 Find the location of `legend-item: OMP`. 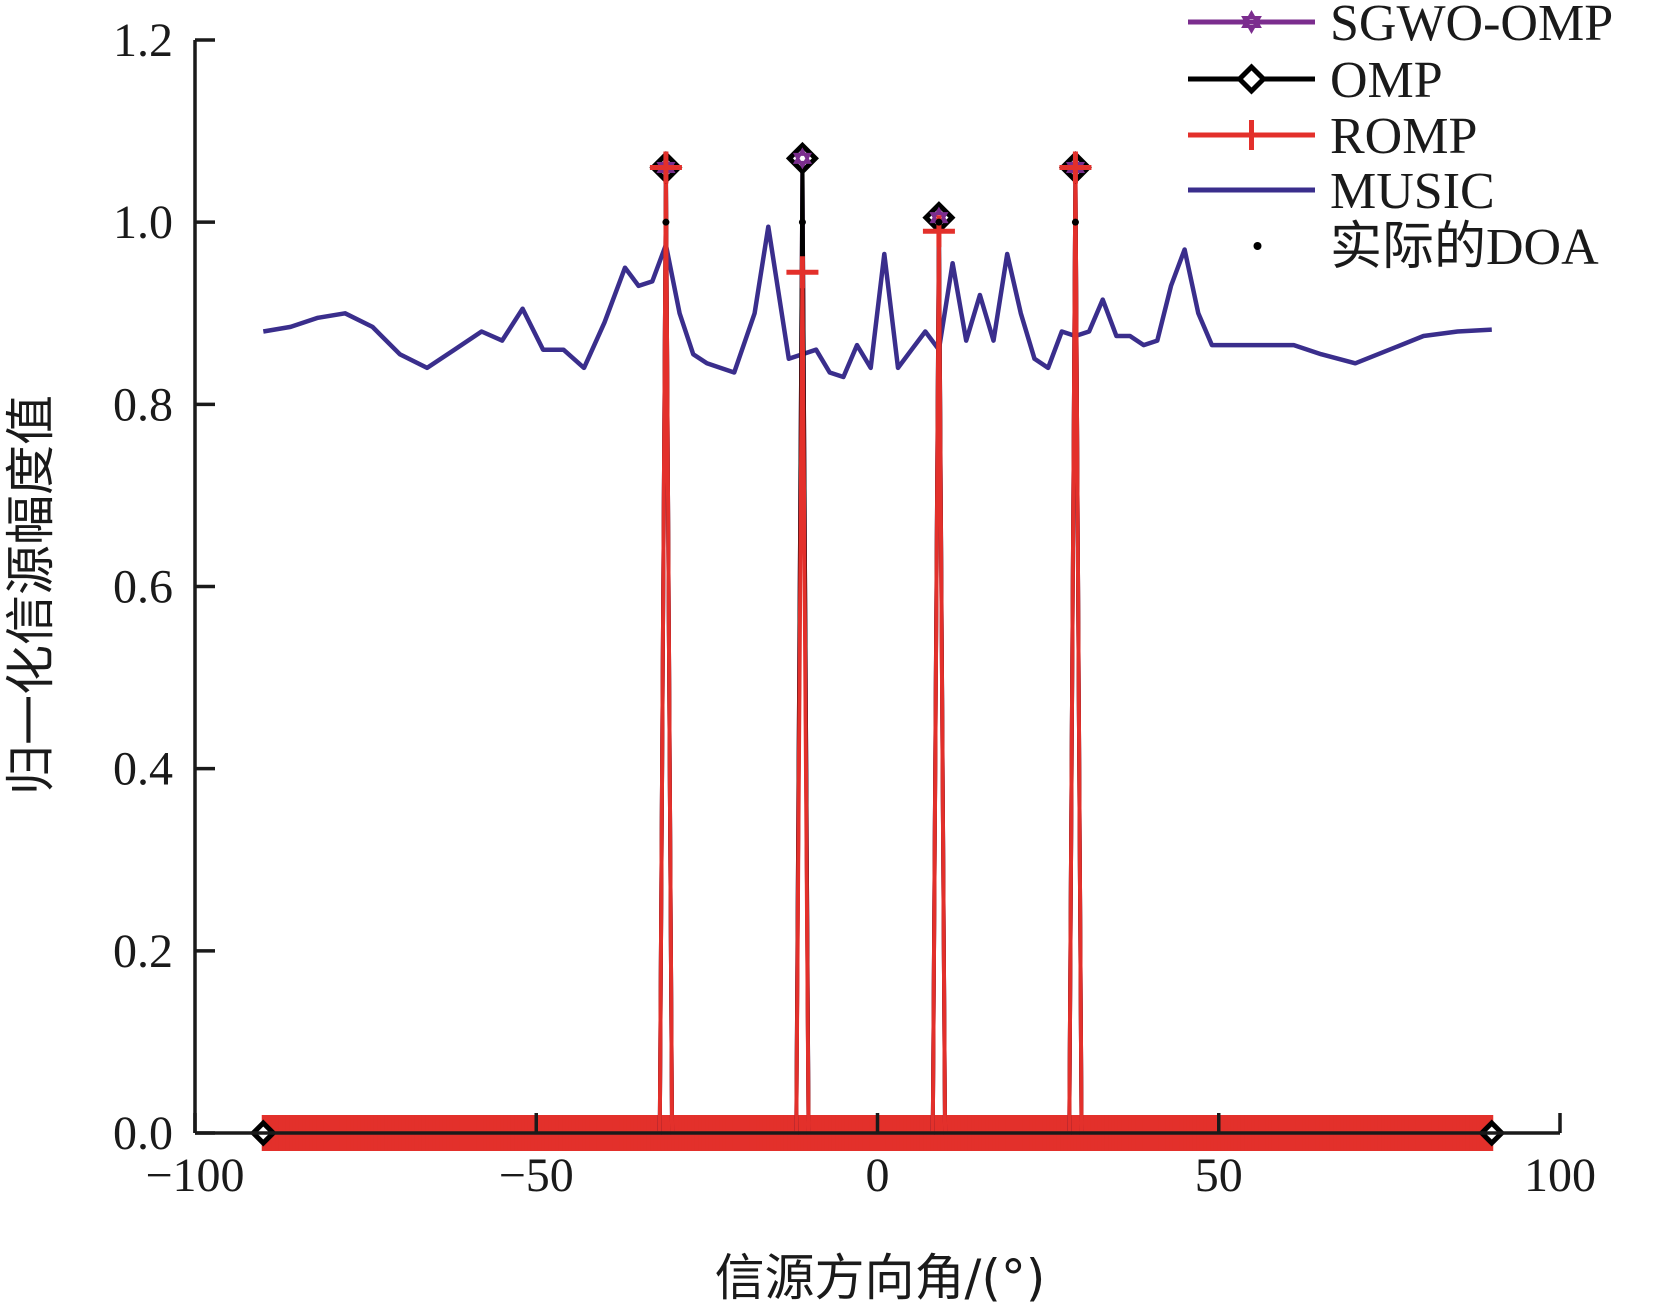

legend-item: OMP is located at coordinates (1315, 80).